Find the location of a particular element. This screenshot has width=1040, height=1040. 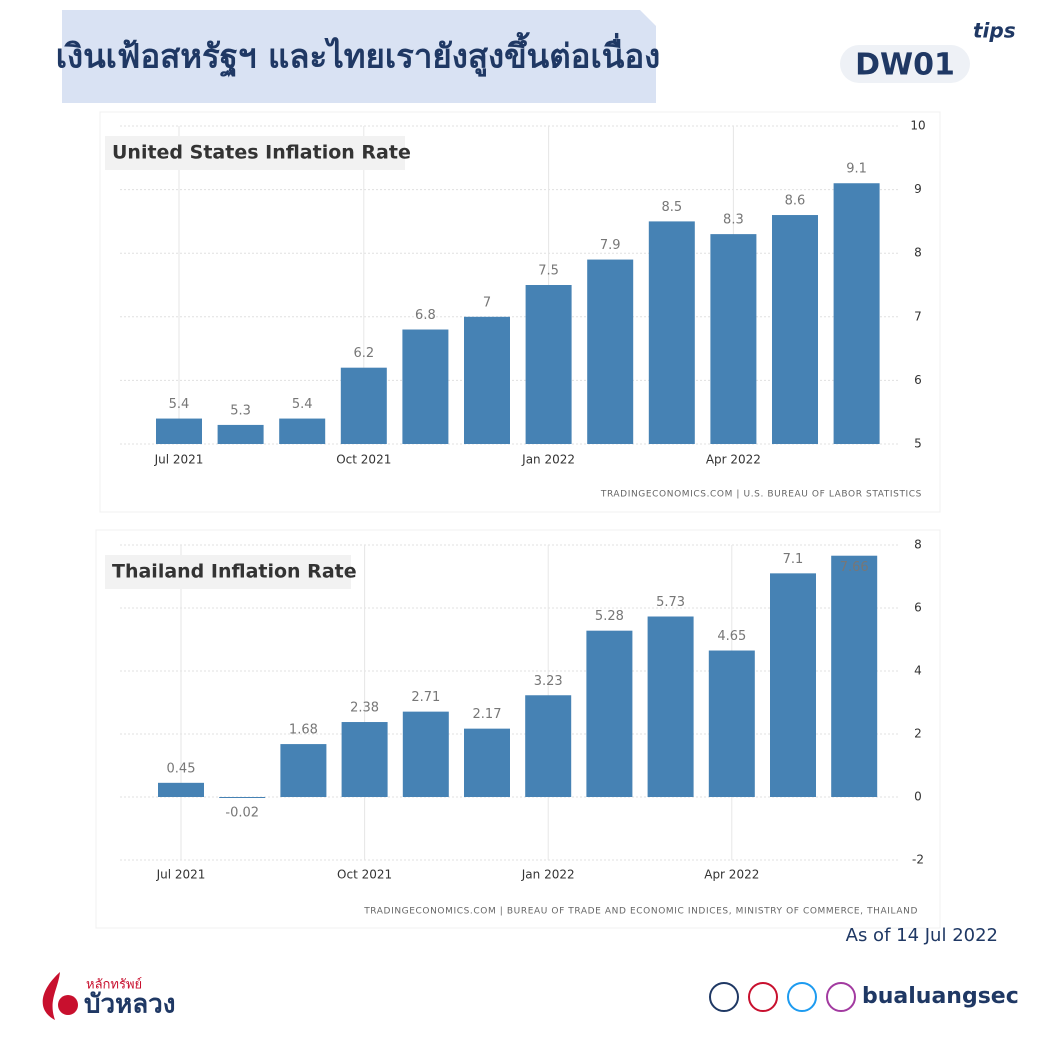

value-label: 7.5 is located at coordinates (548, 271).